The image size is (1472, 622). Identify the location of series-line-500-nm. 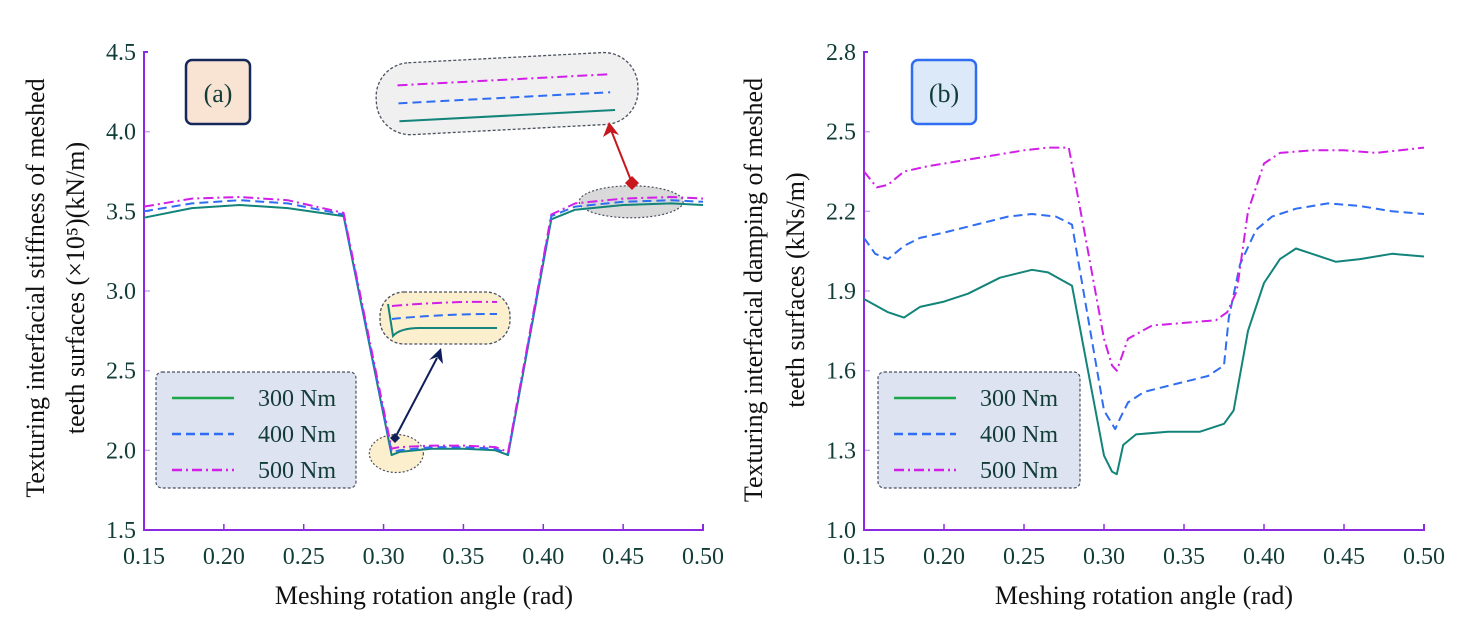
(1144, 259).